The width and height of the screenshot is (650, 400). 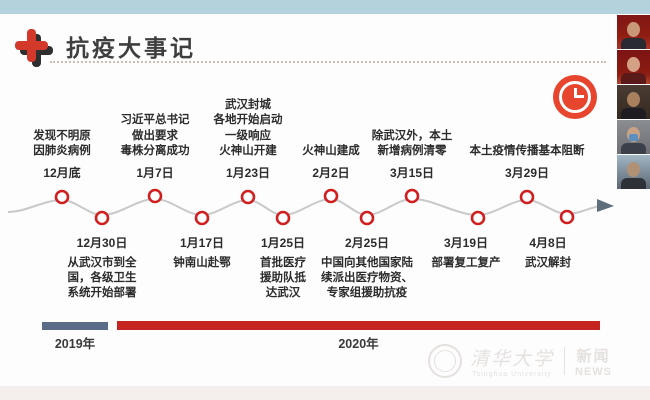 I want to click on event-date: 1月7日, so click(x=155, y=173).